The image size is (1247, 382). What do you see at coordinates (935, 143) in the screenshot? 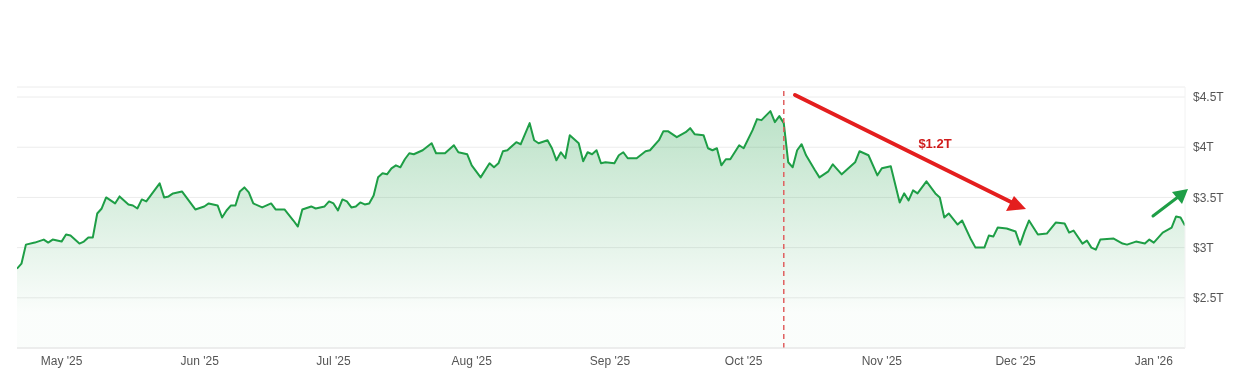
I see `annotation: $1.2T` at bounding box center [935, 143].